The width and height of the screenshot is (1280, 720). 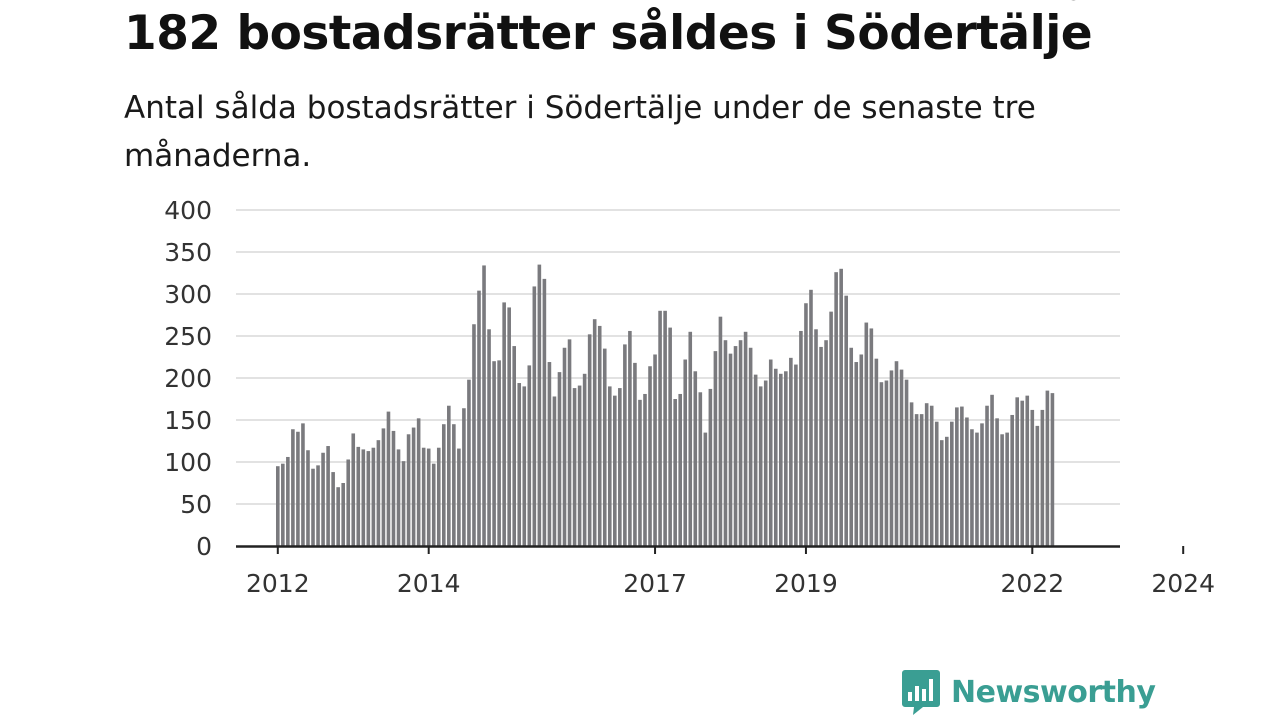 I want to click on newsworthy-logo-icon, so click(x=921, y=692).